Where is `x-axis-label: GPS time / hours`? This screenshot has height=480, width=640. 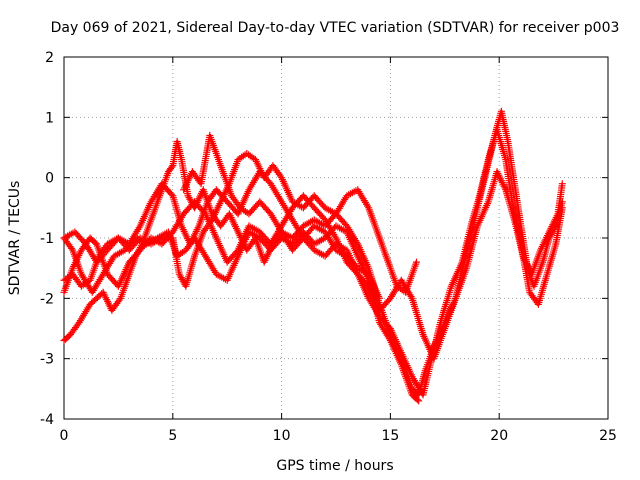 x-axis-label: GPS time / hours is located at coordinates (334, 466).